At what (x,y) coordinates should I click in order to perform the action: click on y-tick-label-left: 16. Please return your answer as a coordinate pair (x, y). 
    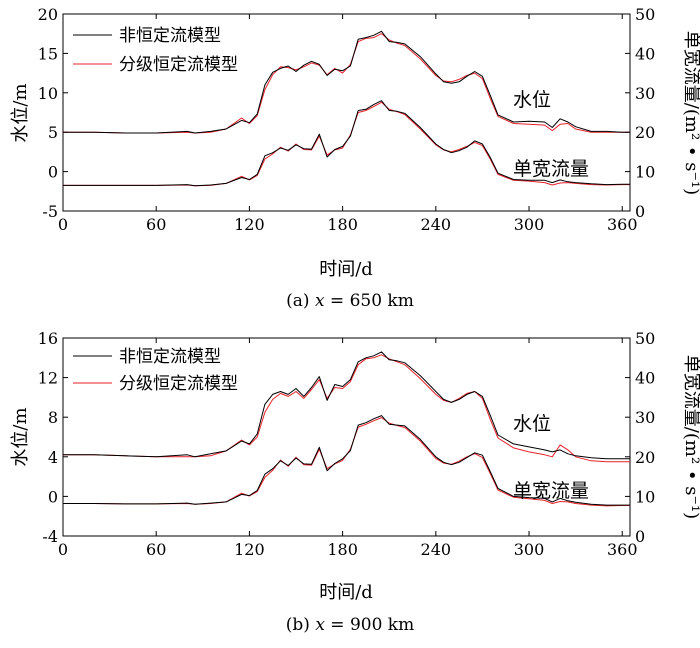
    Looking at the image, I should click on (48, 338).